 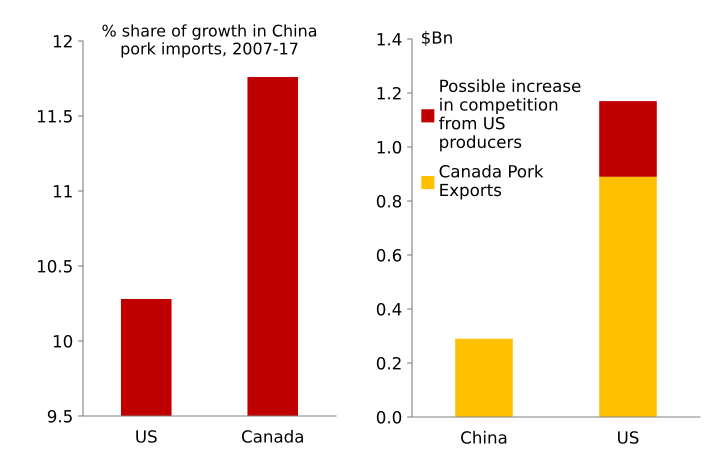 What do you see at coordinates (390, 147) in the screenshot?
I see `y-tick-label: 1.0` at bounding box center [390, 147].